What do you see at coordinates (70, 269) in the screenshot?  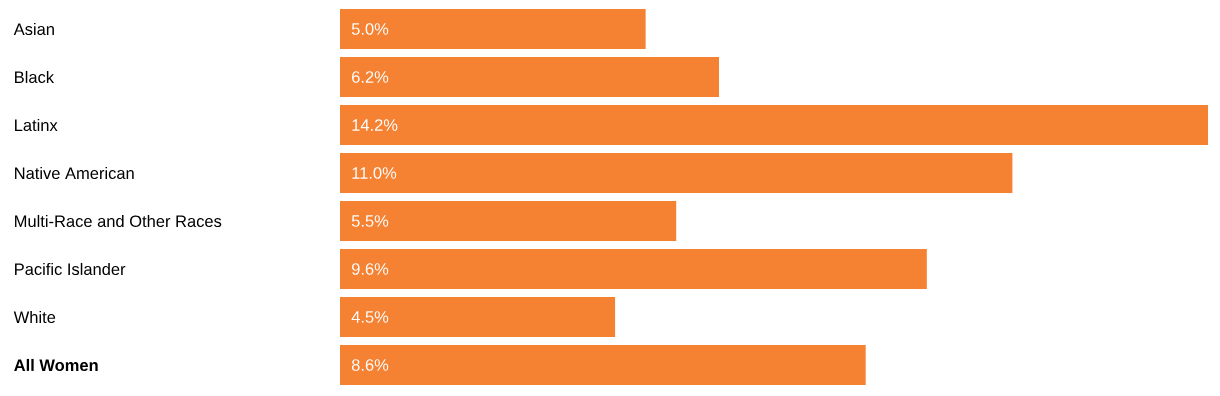 I see `y-tick-label: Pacific Islander` at bounding box center [70, 269].